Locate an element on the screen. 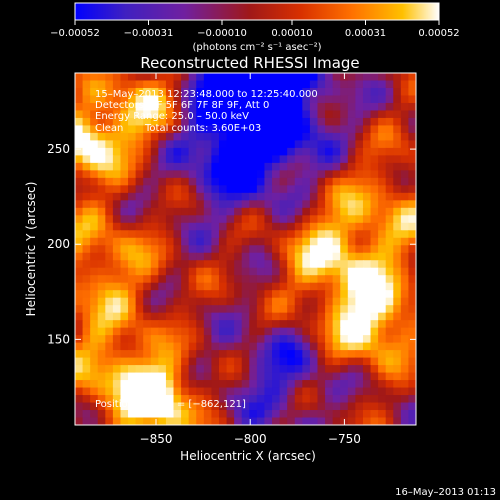 Image resolution: width=500 pixels, height=500 pixels. y-tick-label: 250 is located at coordinates (58, 149).